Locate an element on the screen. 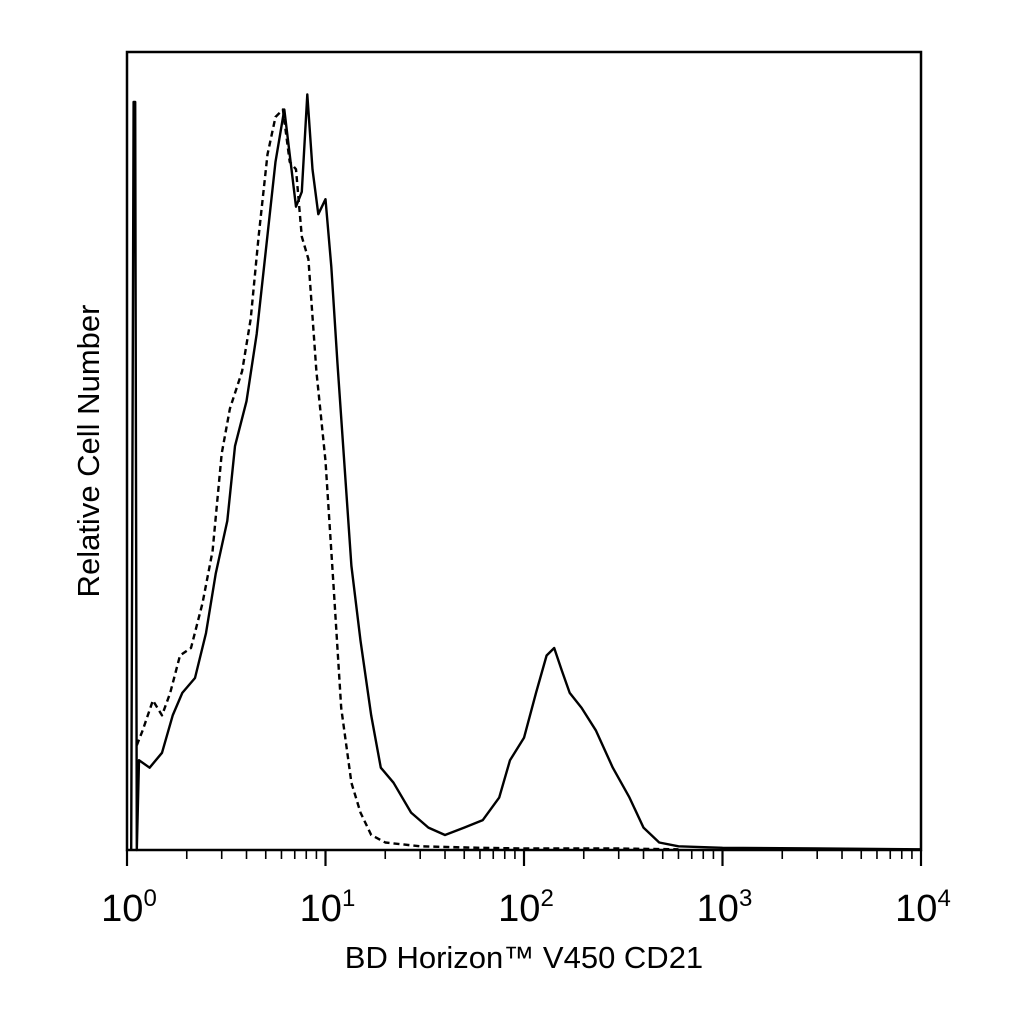 The width and height of the screenshot is (1024, 1024). x-tick-label: 10⁰ is located at coordinates (129, 907).